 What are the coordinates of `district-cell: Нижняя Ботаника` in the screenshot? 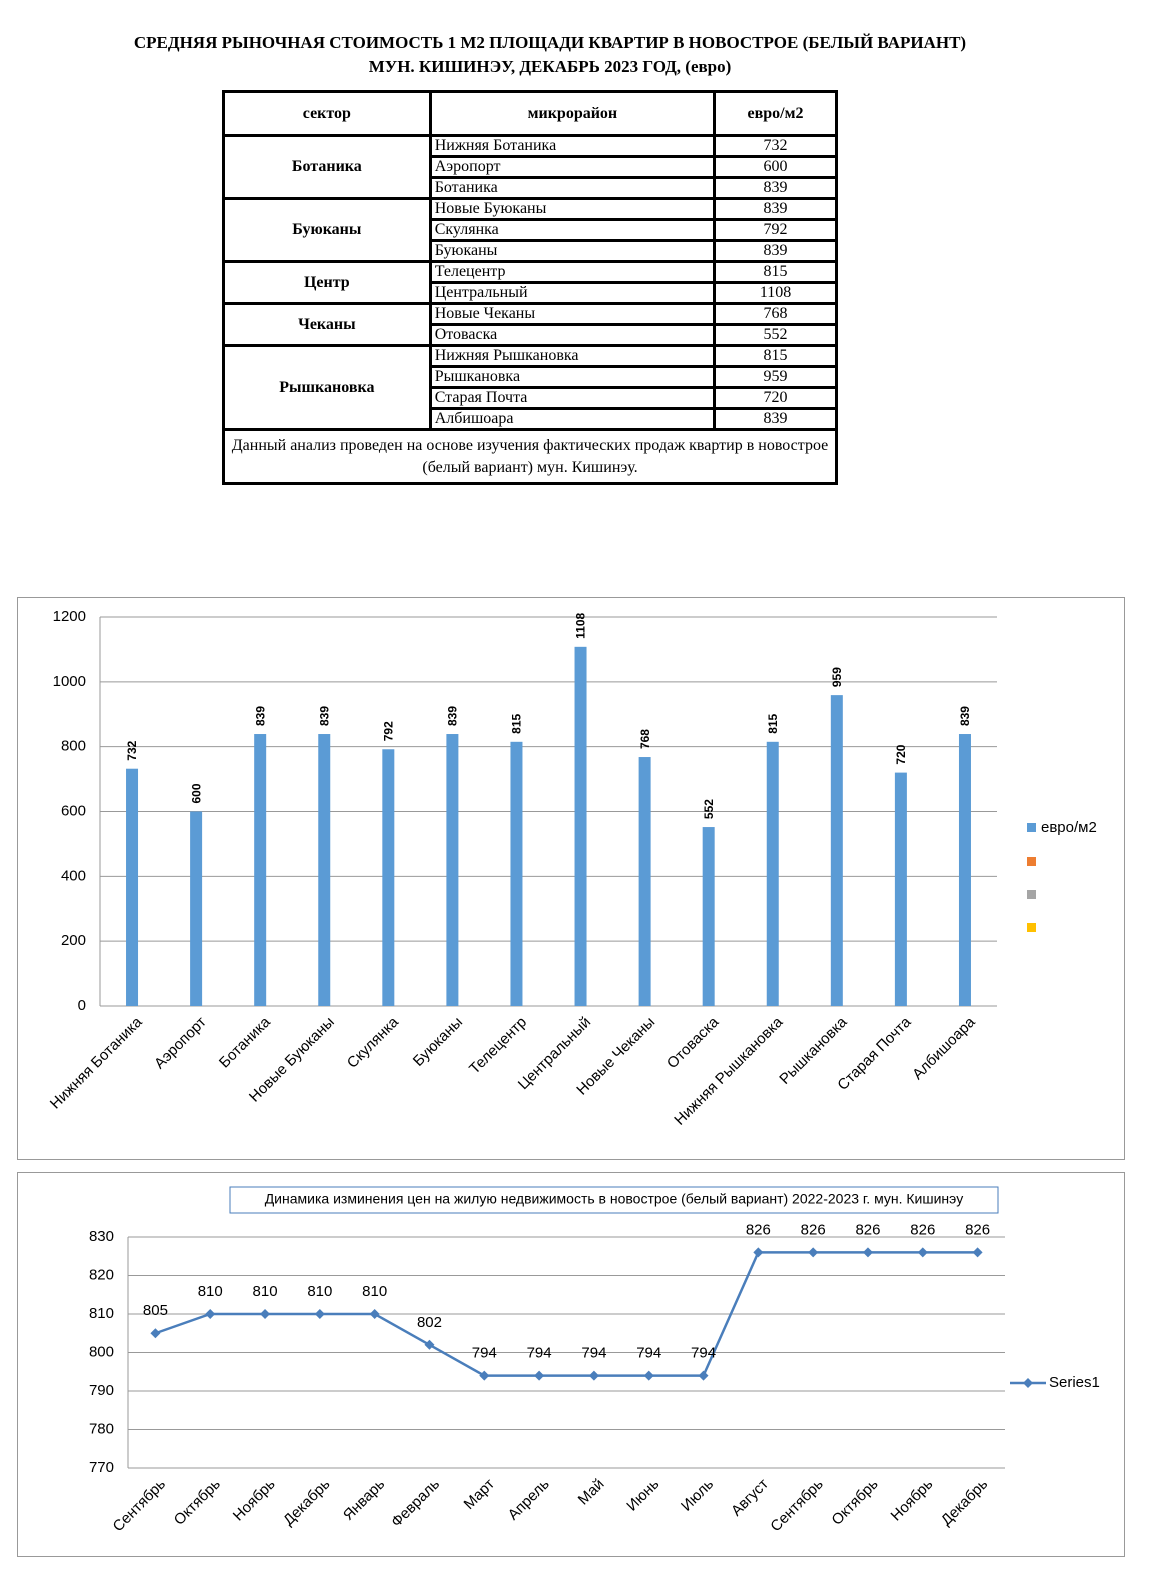 It's located at (572, 146).